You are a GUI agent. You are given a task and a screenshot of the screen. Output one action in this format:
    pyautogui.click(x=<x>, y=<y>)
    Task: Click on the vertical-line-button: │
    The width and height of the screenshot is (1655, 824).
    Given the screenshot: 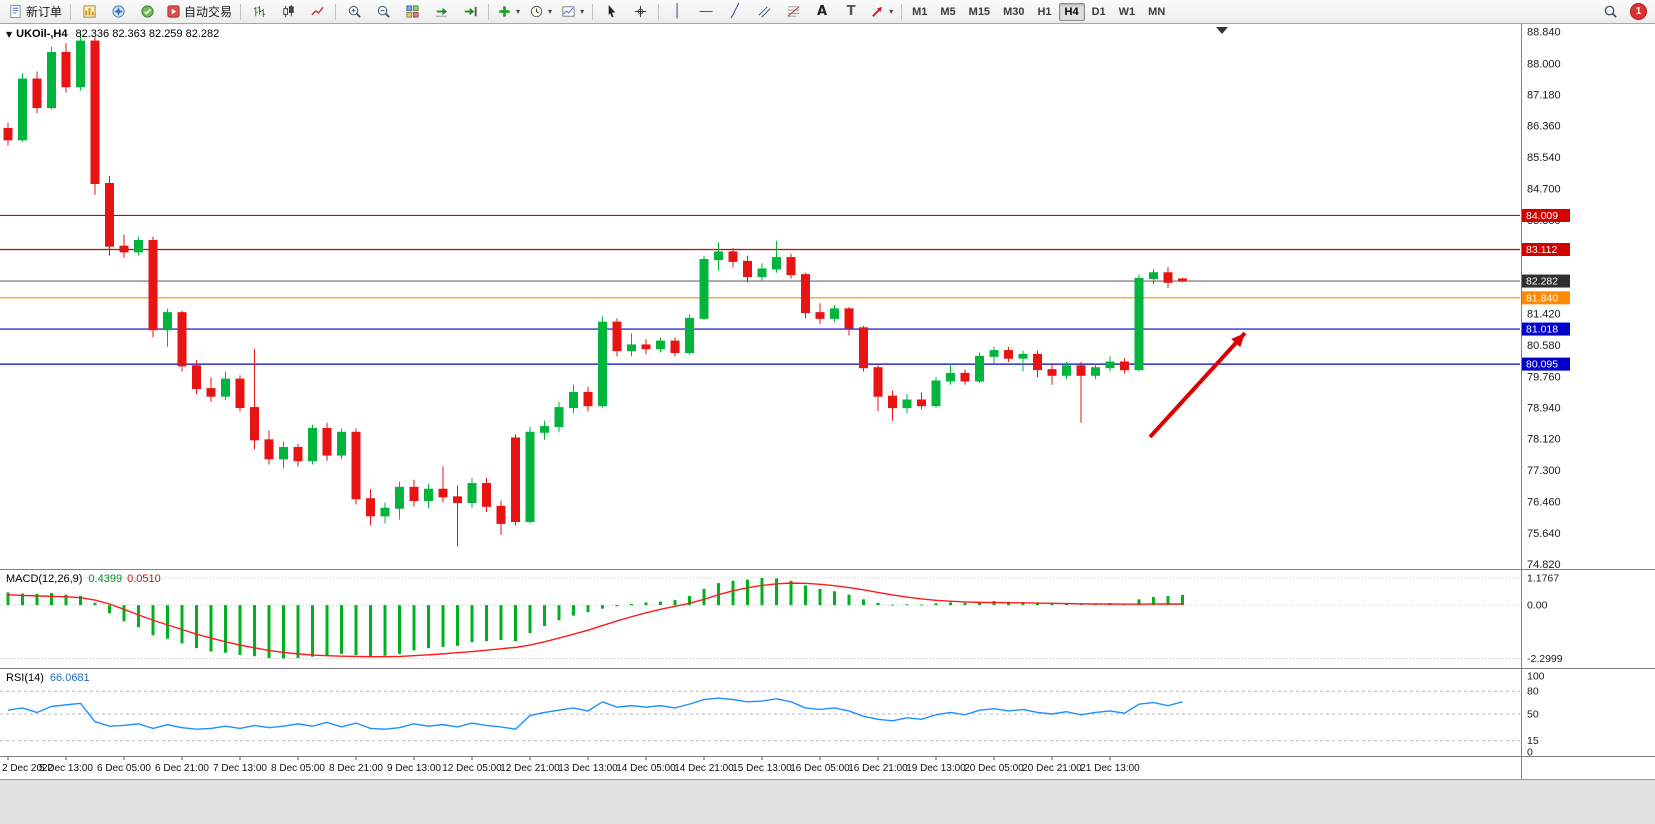 What is the action you would take?
    pyautogui.click(x=677, y=12)
    